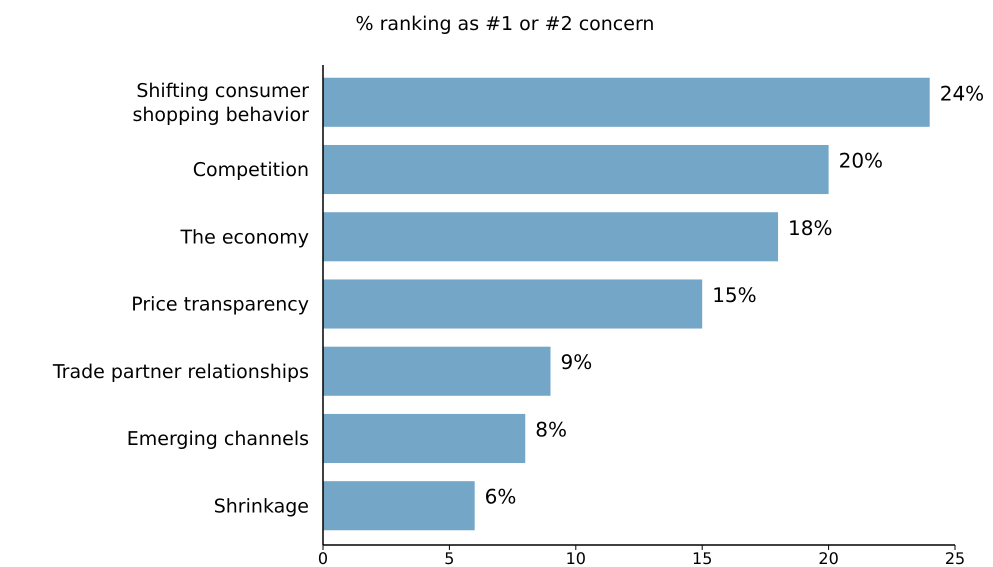 The width and height of the screenshot is (993, 567). What do you see at coordinates (576, 558) in the screenshot?
I see `x-tick-label: 10` at bounding box center [576, 558].